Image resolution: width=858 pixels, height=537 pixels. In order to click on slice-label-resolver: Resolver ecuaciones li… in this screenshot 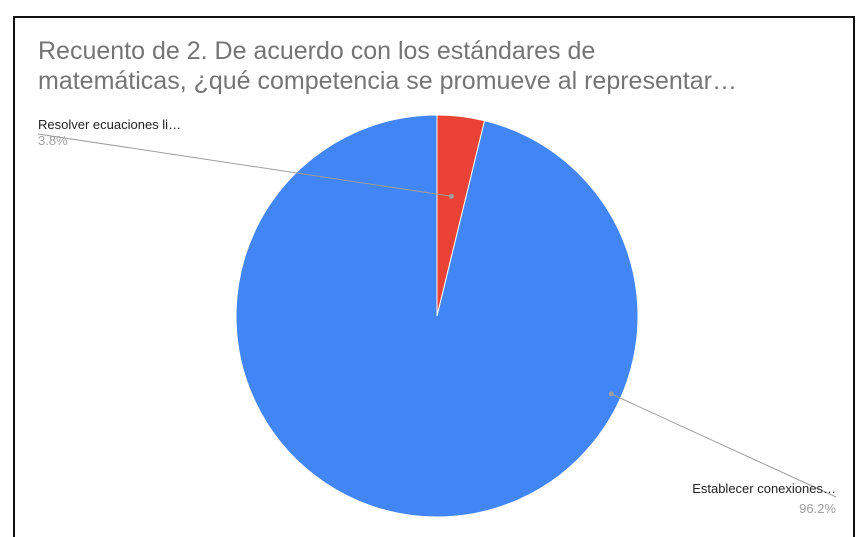, I will do `click(109, 124)`.